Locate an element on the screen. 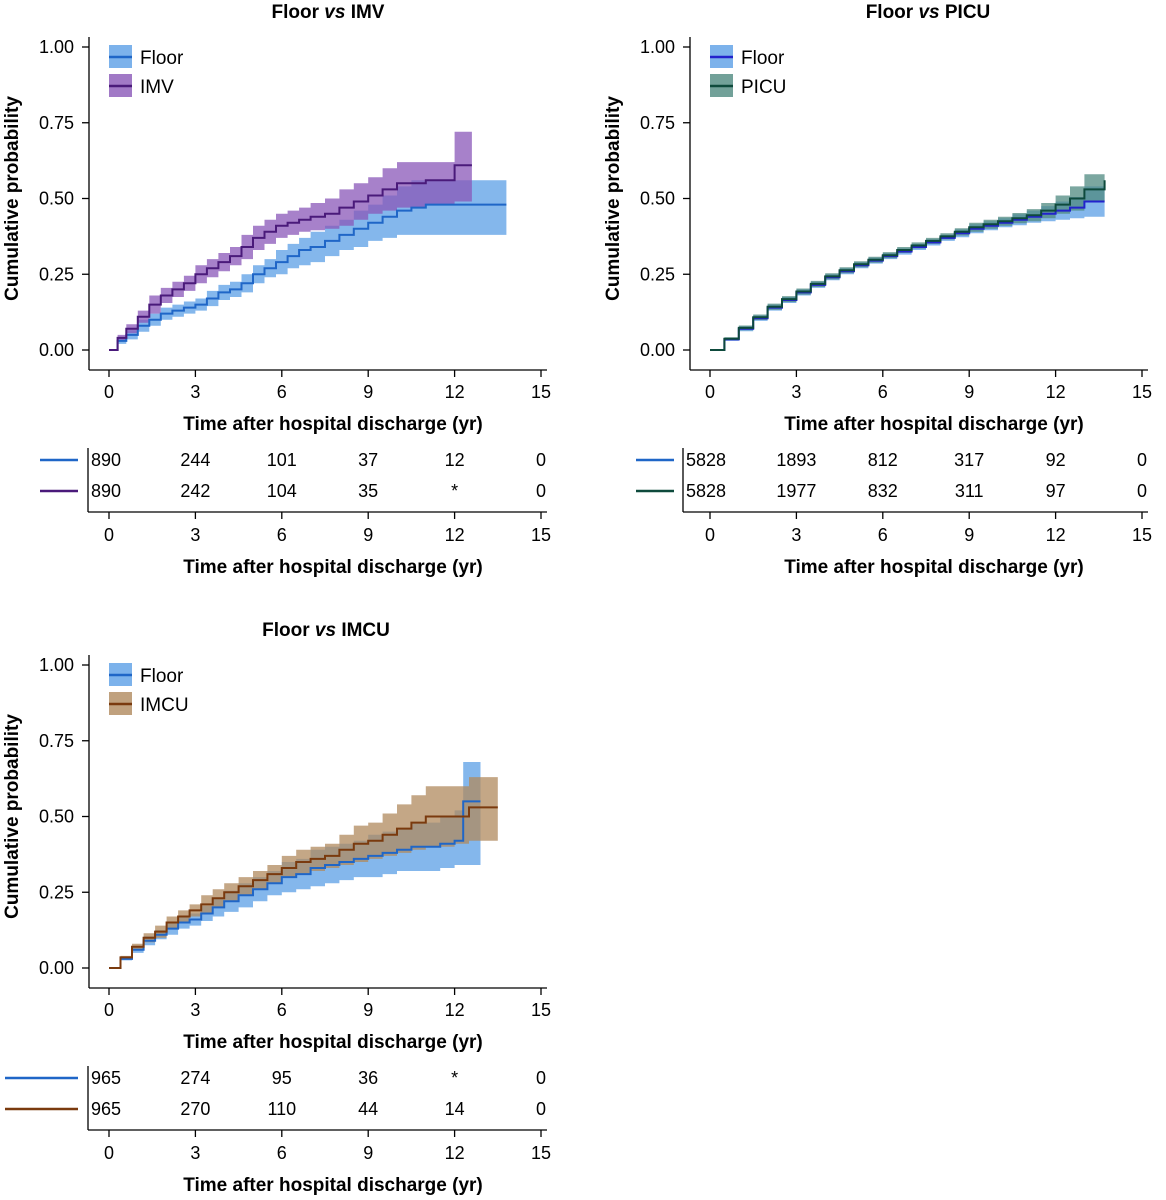  risk-count: 1893 is located at coordinates (796, 460).